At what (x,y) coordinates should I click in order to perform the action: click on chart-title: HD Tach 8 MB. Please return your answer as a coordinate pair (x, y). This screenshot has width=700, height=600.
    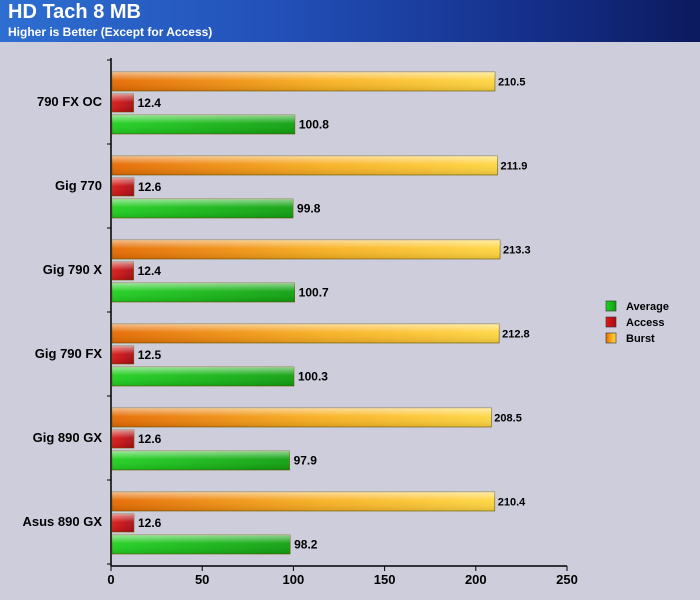
    Looking at the image, I should click on (74, 12).